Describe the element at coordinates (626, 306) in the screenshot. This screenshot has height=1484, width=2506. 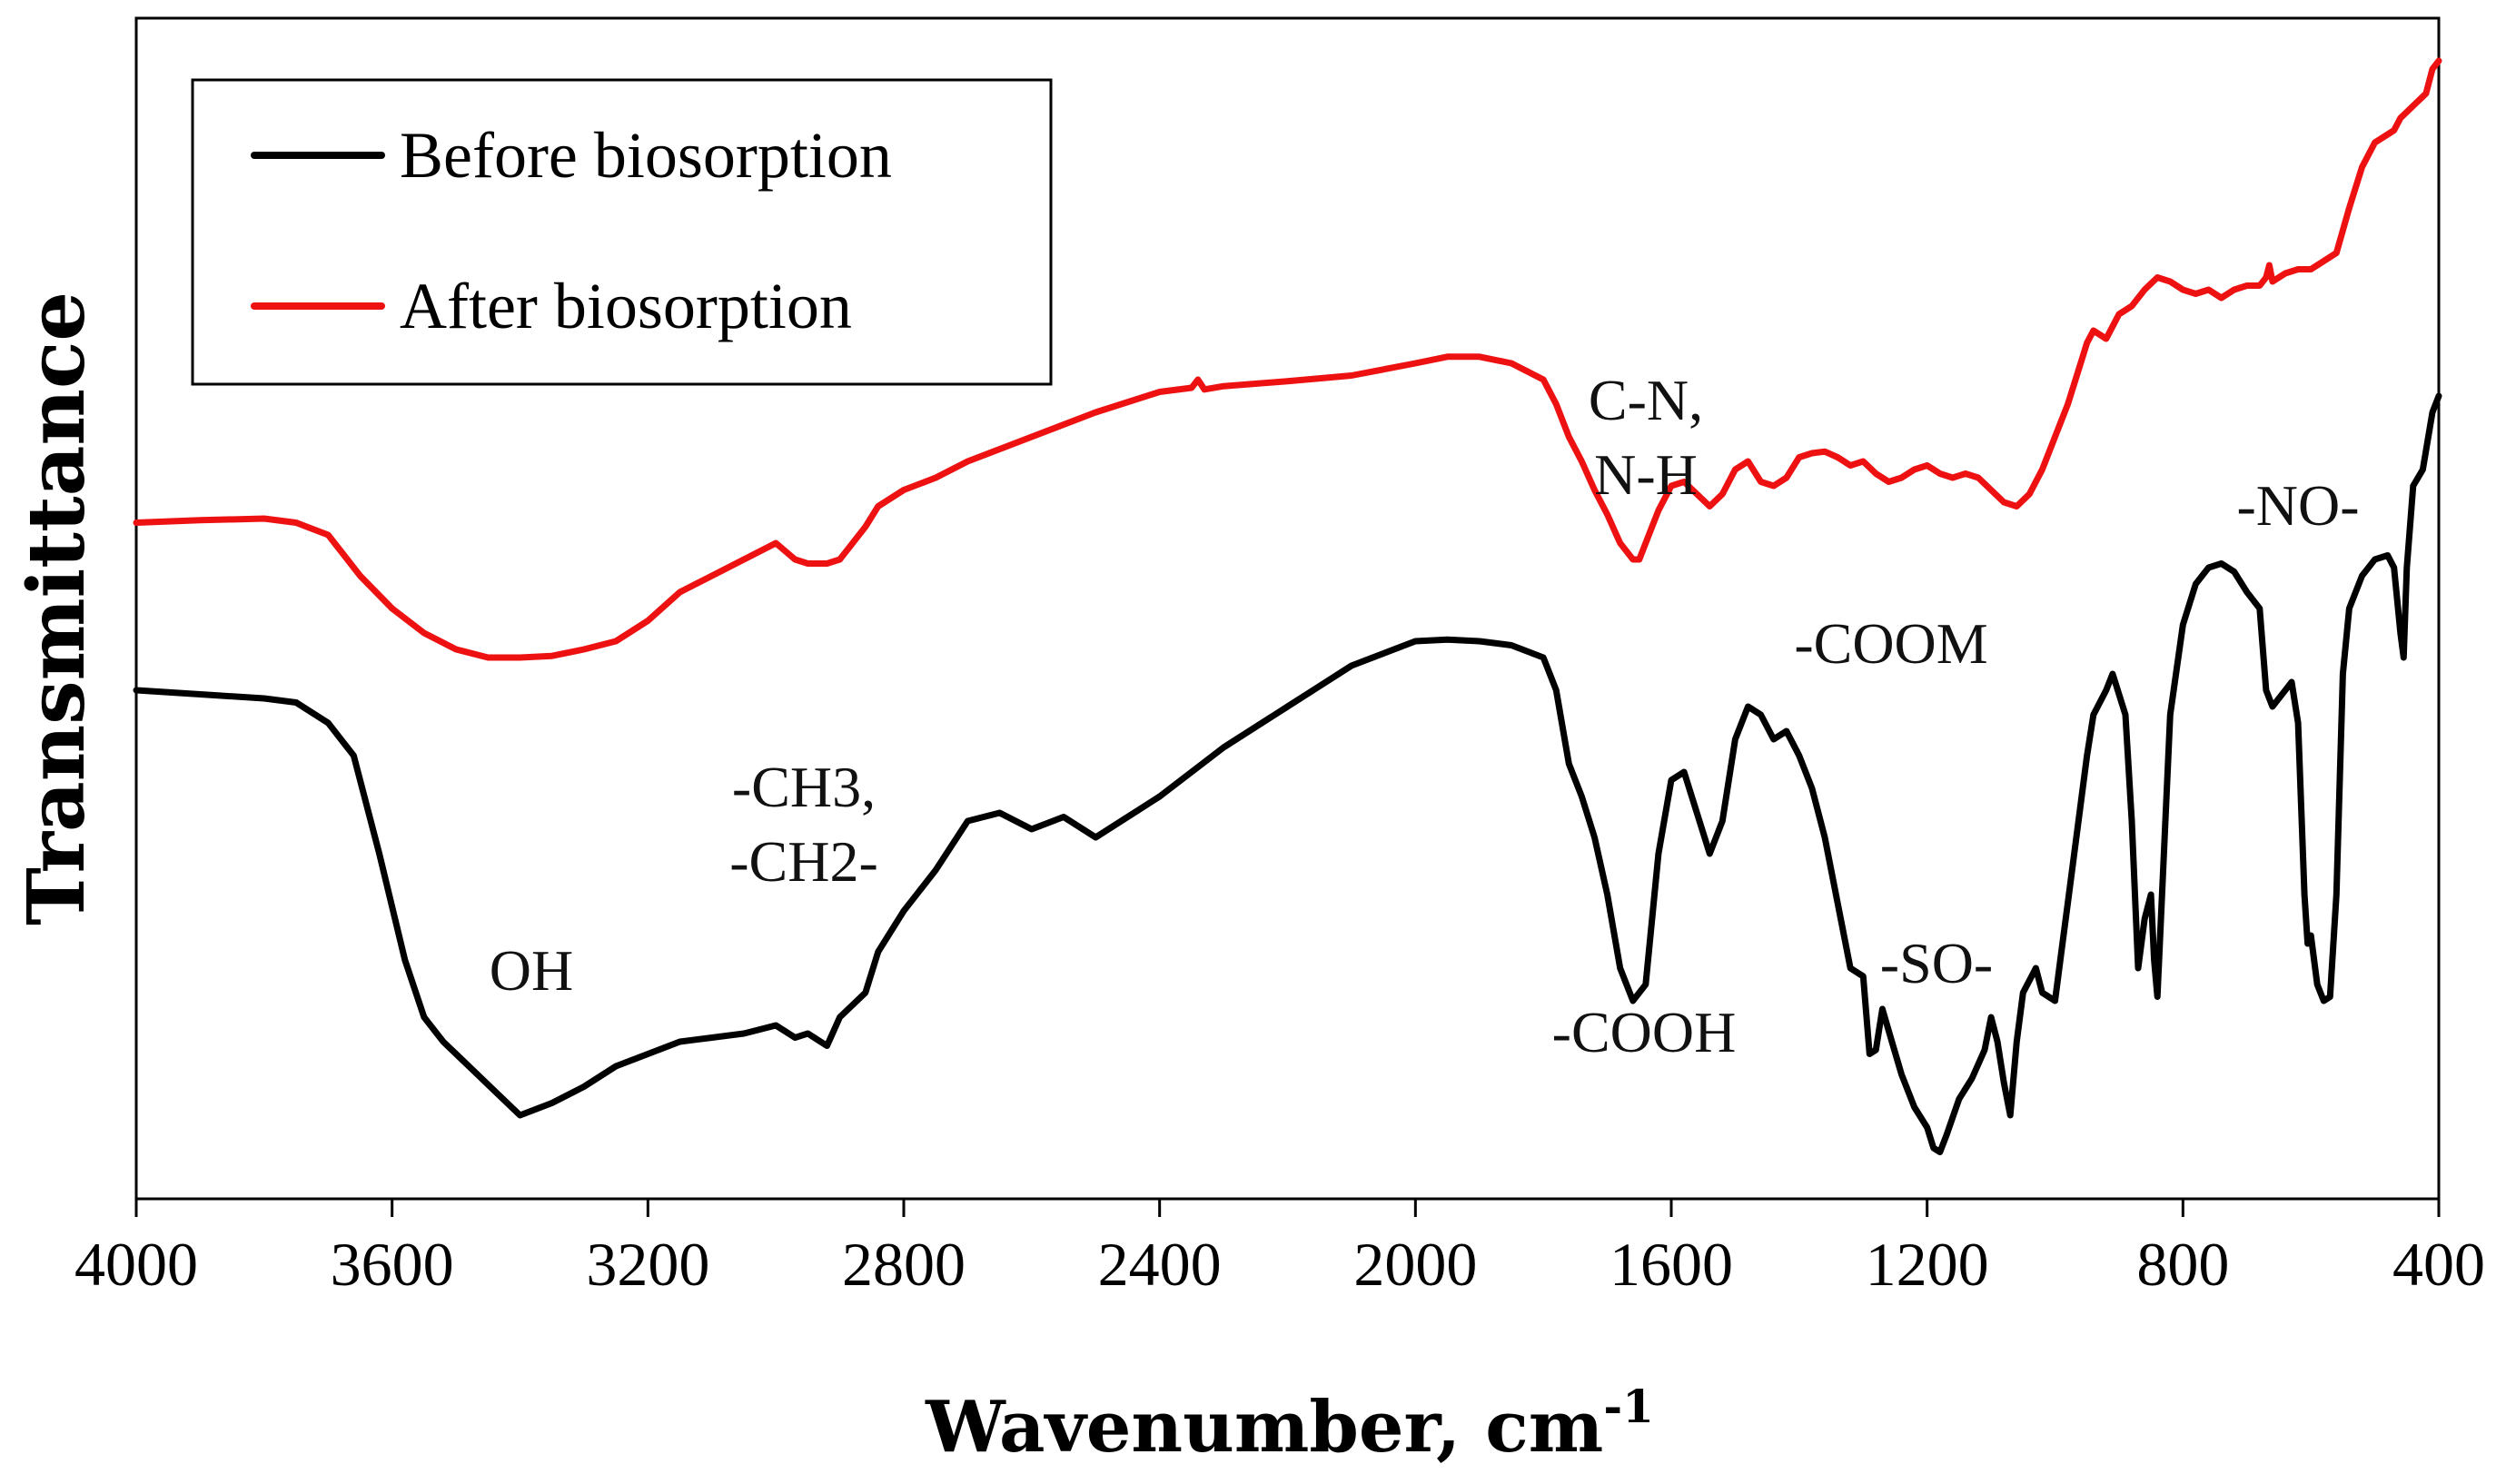
I see `legend-label-after: After biosorption` at that location.